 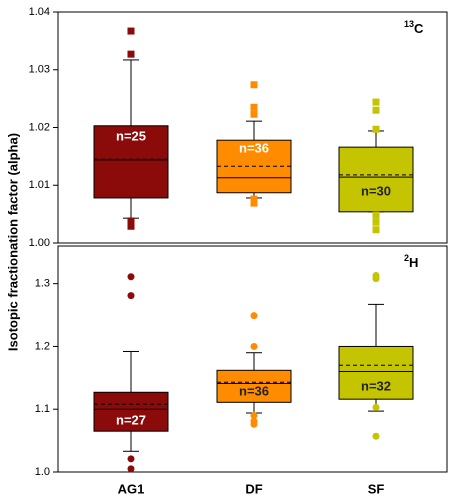 What do you see at coordinates (12, 242) in the screenshot?
I see `y-axis-label: Isotopic fractionation factor (alpha)` at bounding box center [12, 242].